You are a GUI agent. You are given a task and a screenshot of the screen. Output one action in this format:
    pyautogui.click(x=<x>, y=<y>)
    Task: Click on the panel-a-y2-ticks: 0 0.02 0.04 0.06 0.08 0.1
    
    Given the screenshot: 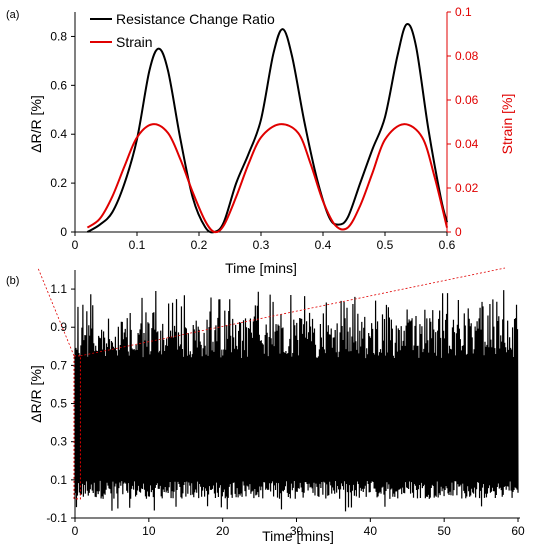 What is the action you would take?
    pyautogui.click(x=463, y=122)
    